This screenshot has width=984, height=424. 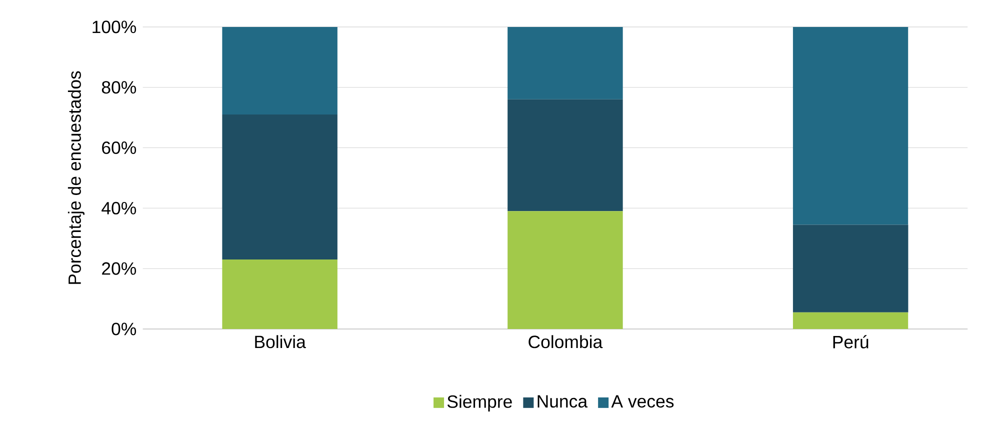 I want to click on y-tick-label: 40%, so click(x=119, y=208).